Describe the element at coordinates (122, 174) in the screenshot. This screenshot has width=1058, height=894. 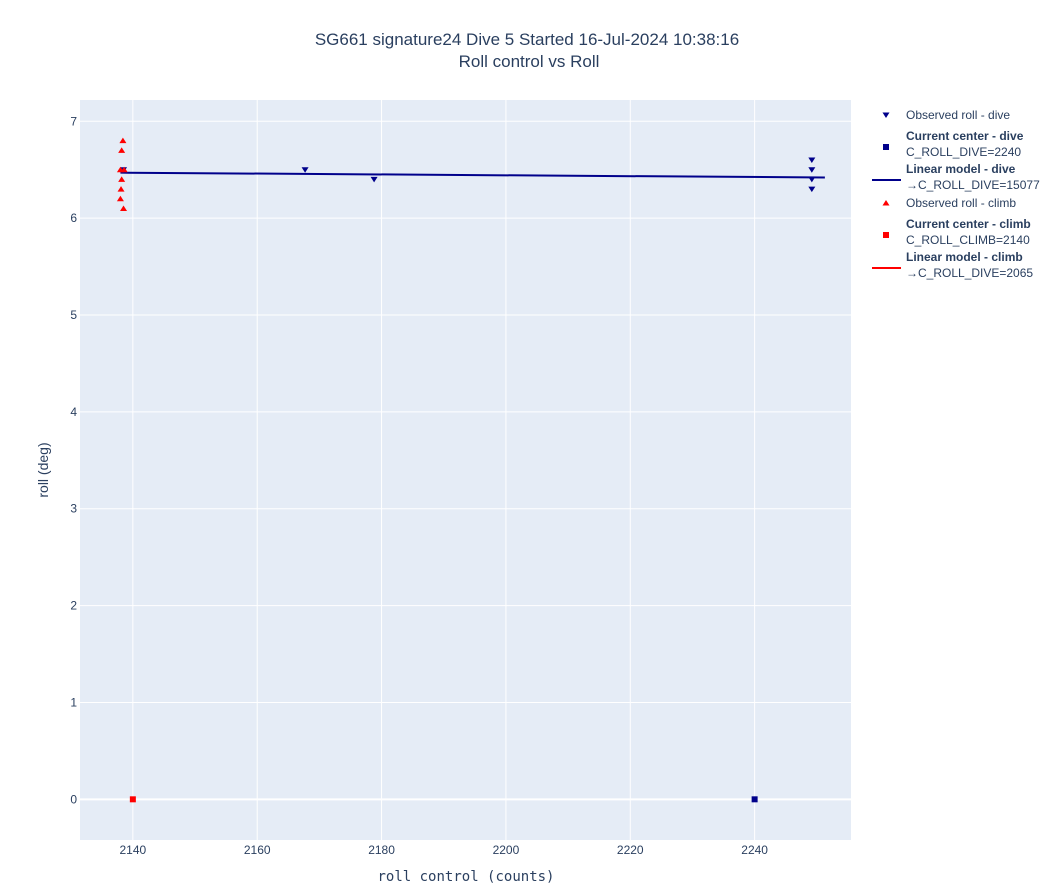
I see `series-observed-roll-climb` at that location.